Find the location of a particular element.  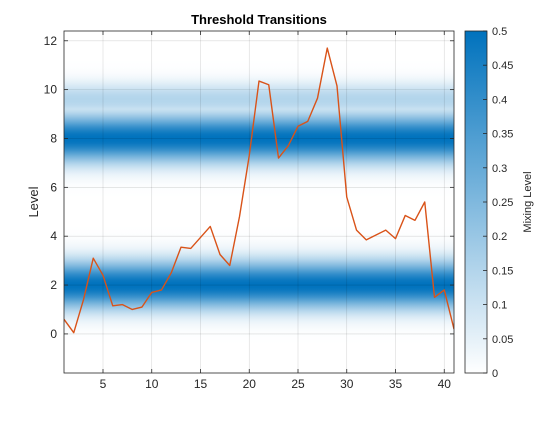

y-tick-label: 12 is located at coordinates (51, 41).